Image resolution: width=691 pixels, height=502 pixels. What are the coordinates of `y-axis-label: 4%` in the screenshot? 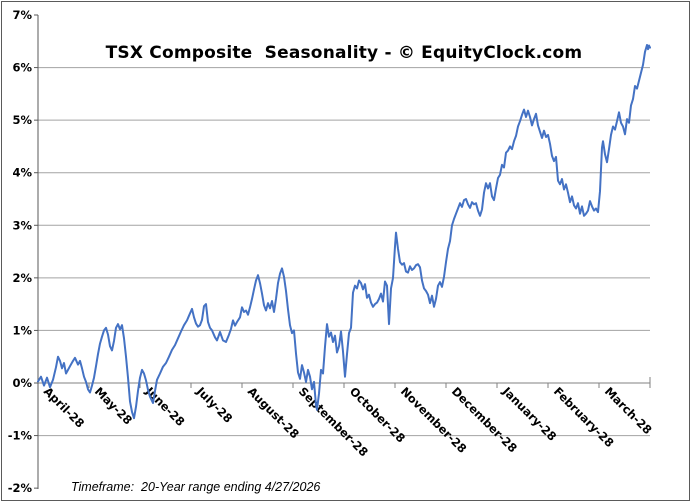 It's located at (22, 173).